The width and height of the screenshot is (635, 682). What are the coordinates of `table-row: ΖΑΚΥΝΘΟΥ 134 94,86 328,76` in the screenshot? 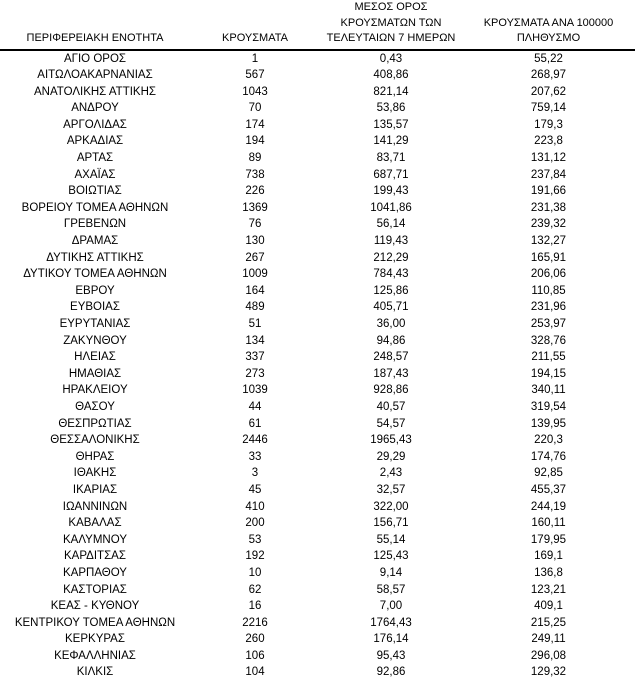 It's located at (317, 341).